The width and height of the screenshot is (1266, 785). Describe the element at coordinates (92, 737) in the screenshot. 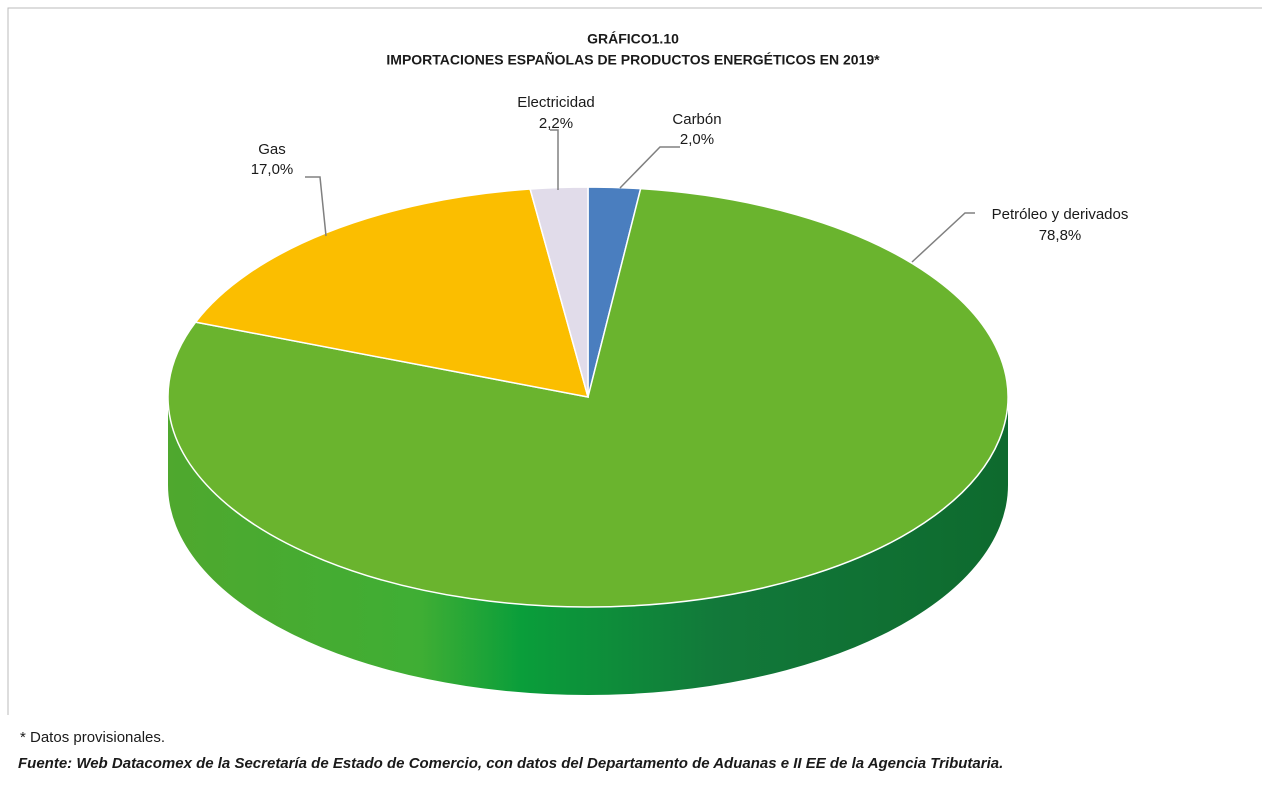

I see `note: * Datos provisionales.` at that location.